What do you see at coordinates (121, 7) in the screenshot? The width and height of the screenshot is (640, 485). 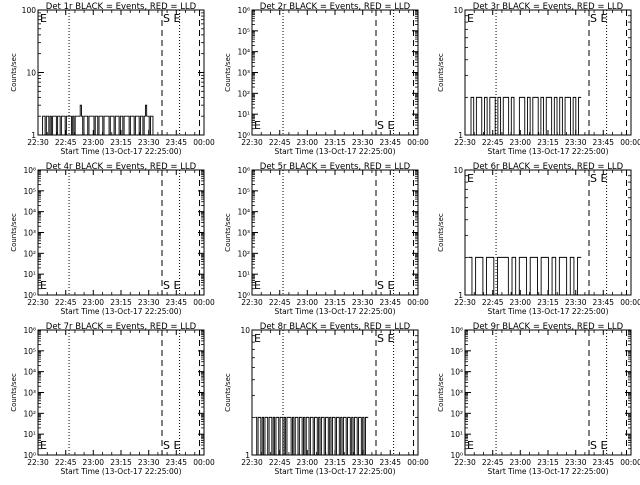 I see `plot-title: Det 1r BLACK = Events, RED = LLD` at bounding box center [121, 7].